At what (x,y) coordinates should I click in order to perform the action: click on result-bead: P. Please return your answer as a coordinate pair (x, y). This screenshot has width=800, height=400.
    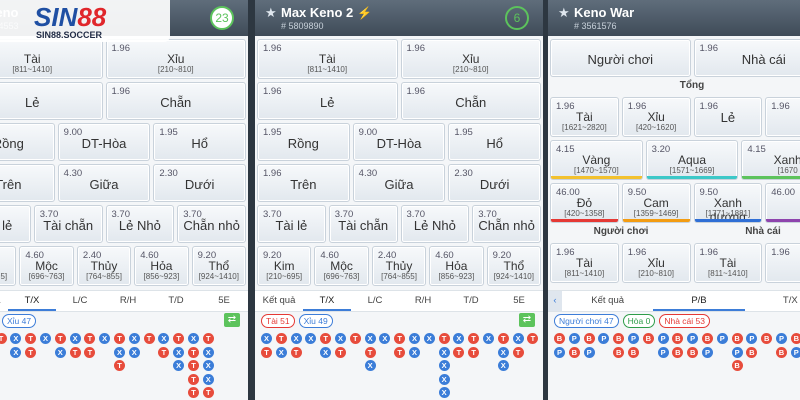
    Looking at the image, I should click on (752, 338).